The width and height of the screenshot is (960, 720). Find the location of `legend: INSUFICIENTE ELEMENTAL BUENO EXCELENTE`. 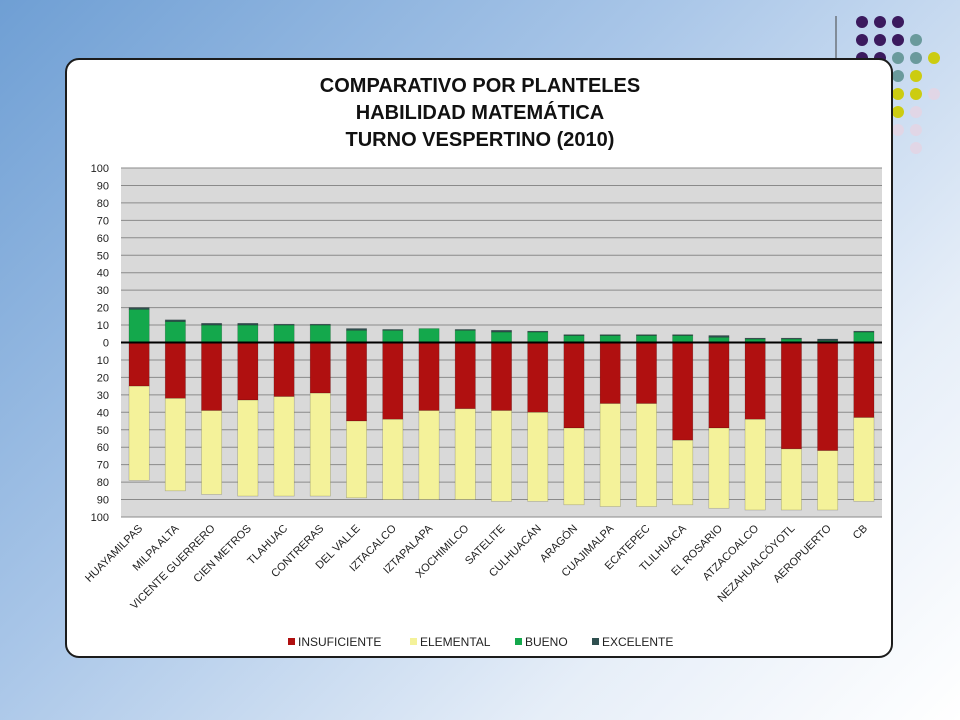

legend: INSUFICIENTE ELEMENTAL BUENO EXCELENTE is located at coordinates (480, 642).